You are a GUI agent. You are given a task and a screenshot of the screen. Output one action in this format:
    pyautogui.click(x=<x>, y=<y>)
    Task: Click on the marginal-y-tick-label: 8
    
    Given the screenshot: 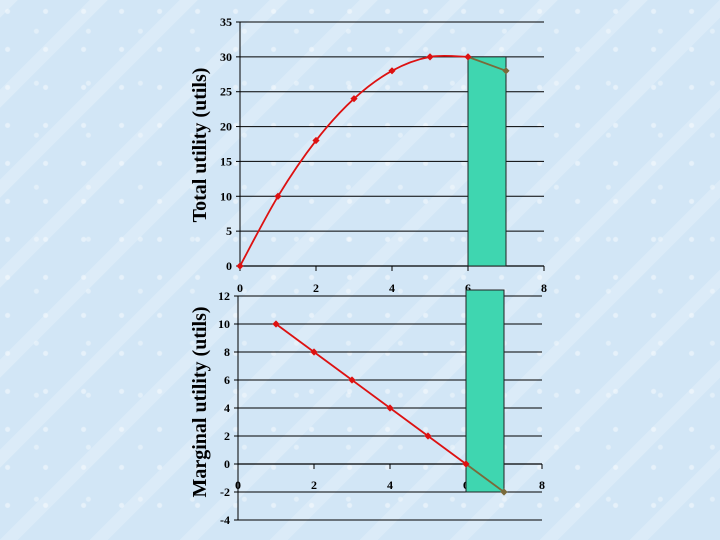 What is the action you would take?
    pyautogui.click(x=227, y=352)
    